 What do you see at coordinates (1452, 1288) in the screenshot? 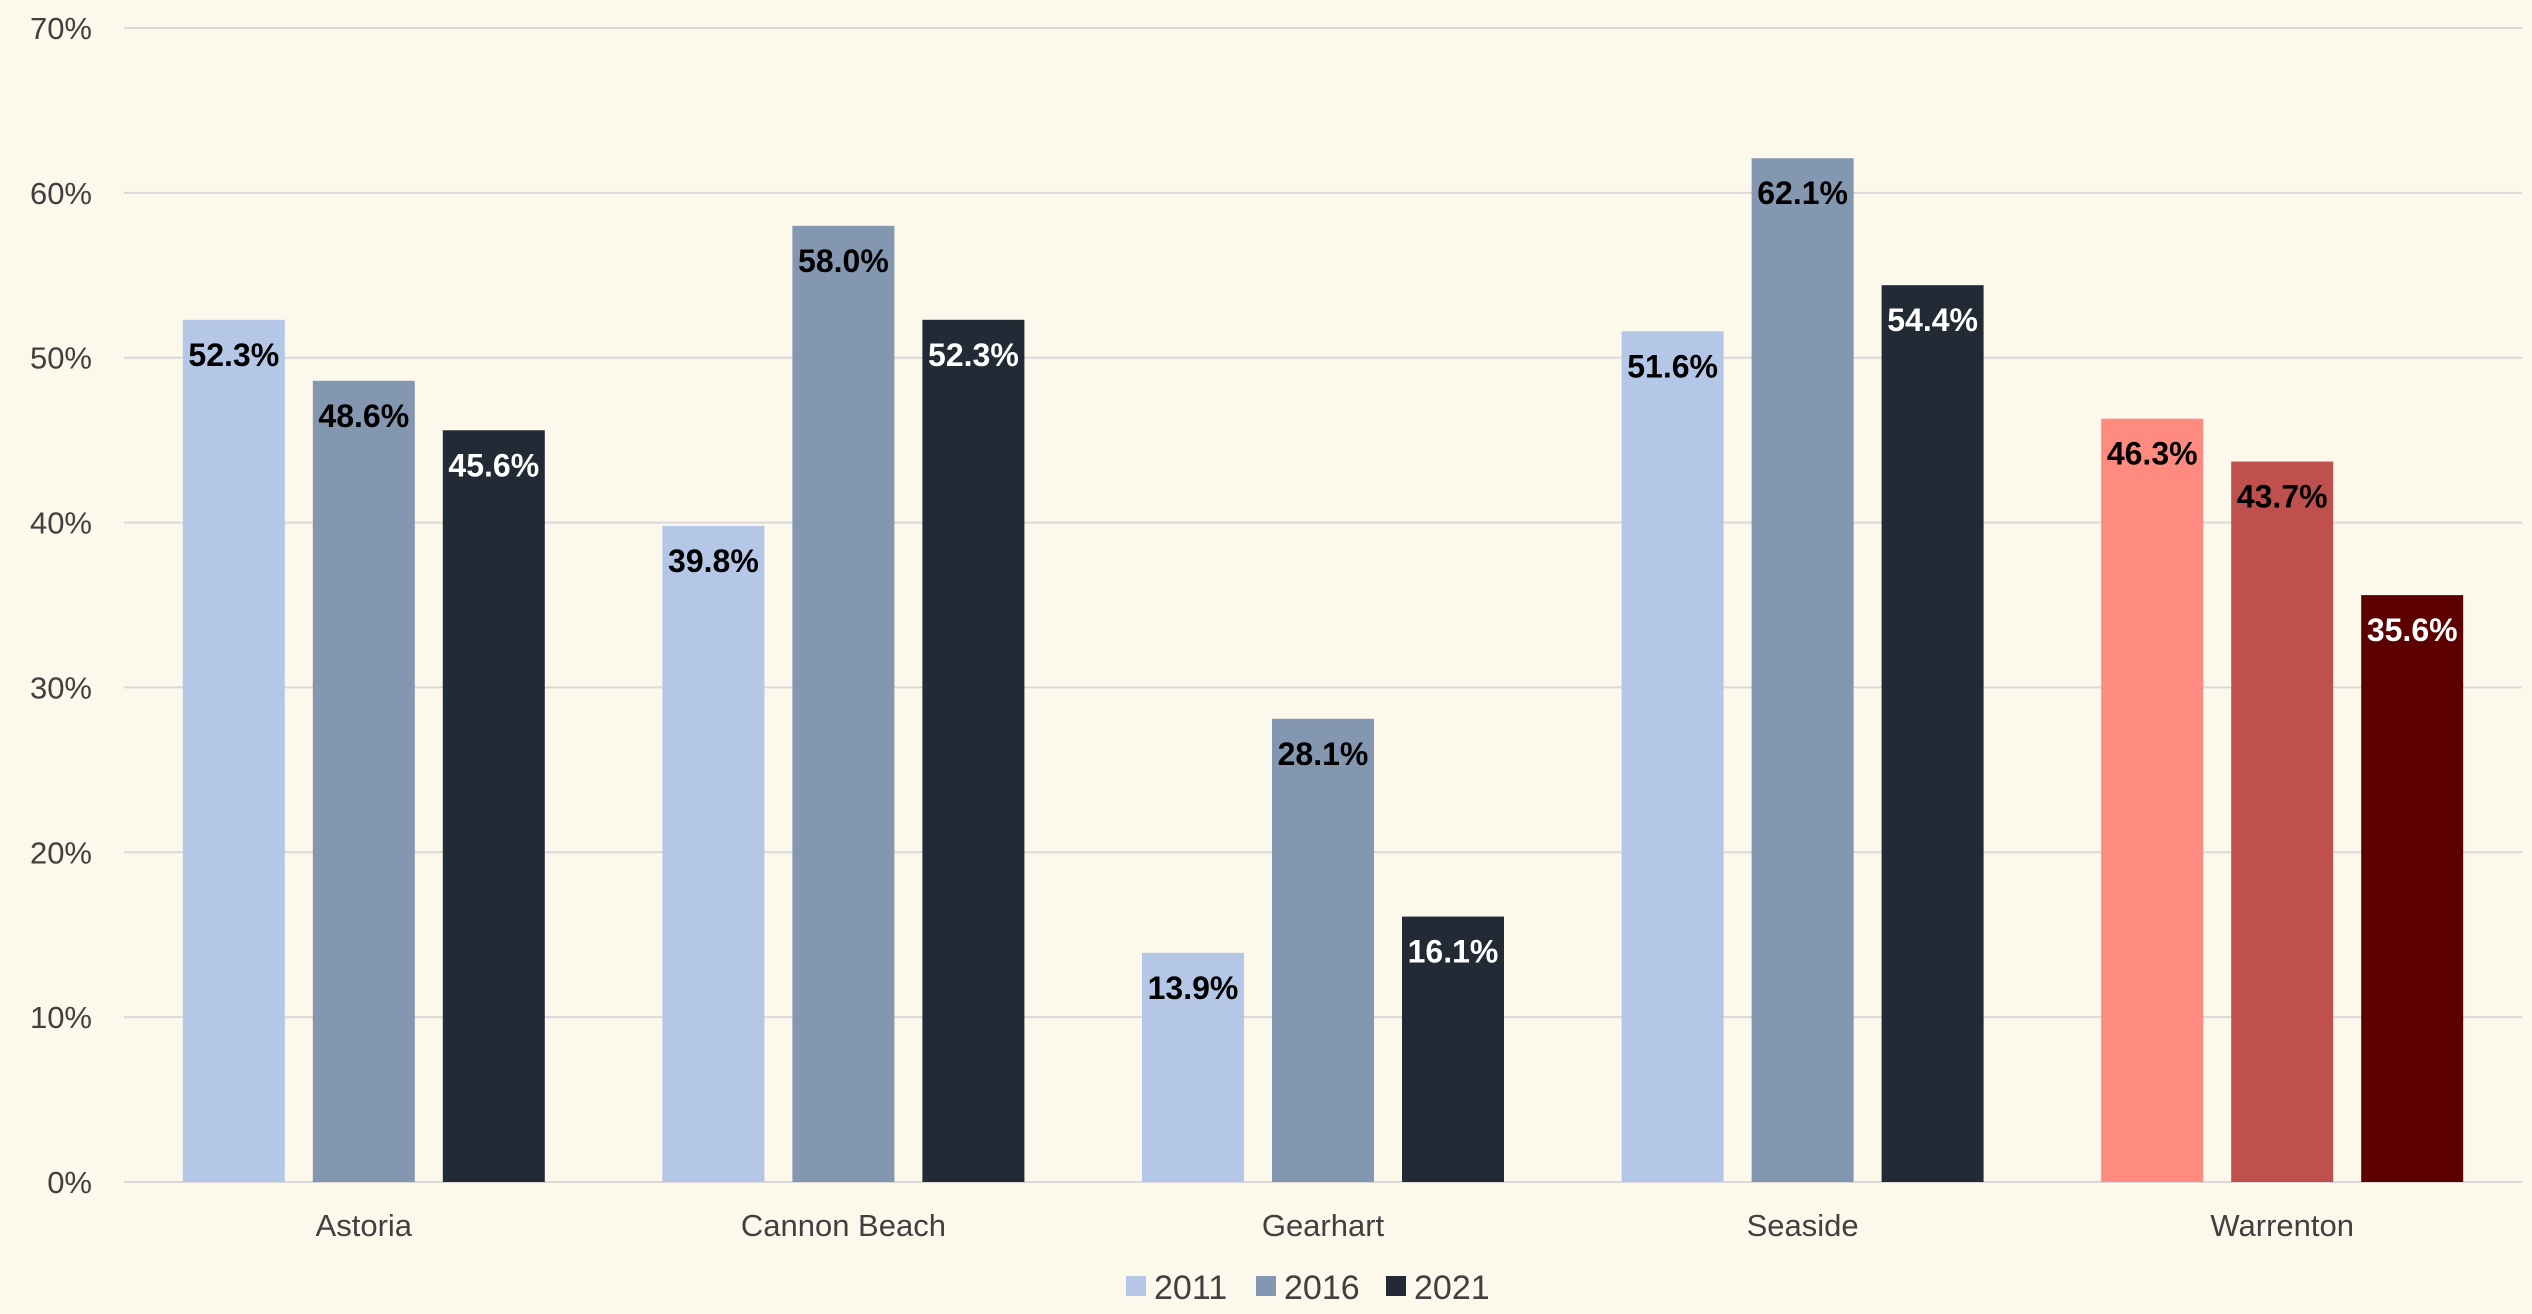
I see `legend-label: 2021` at bounding box center [1452, 1288].